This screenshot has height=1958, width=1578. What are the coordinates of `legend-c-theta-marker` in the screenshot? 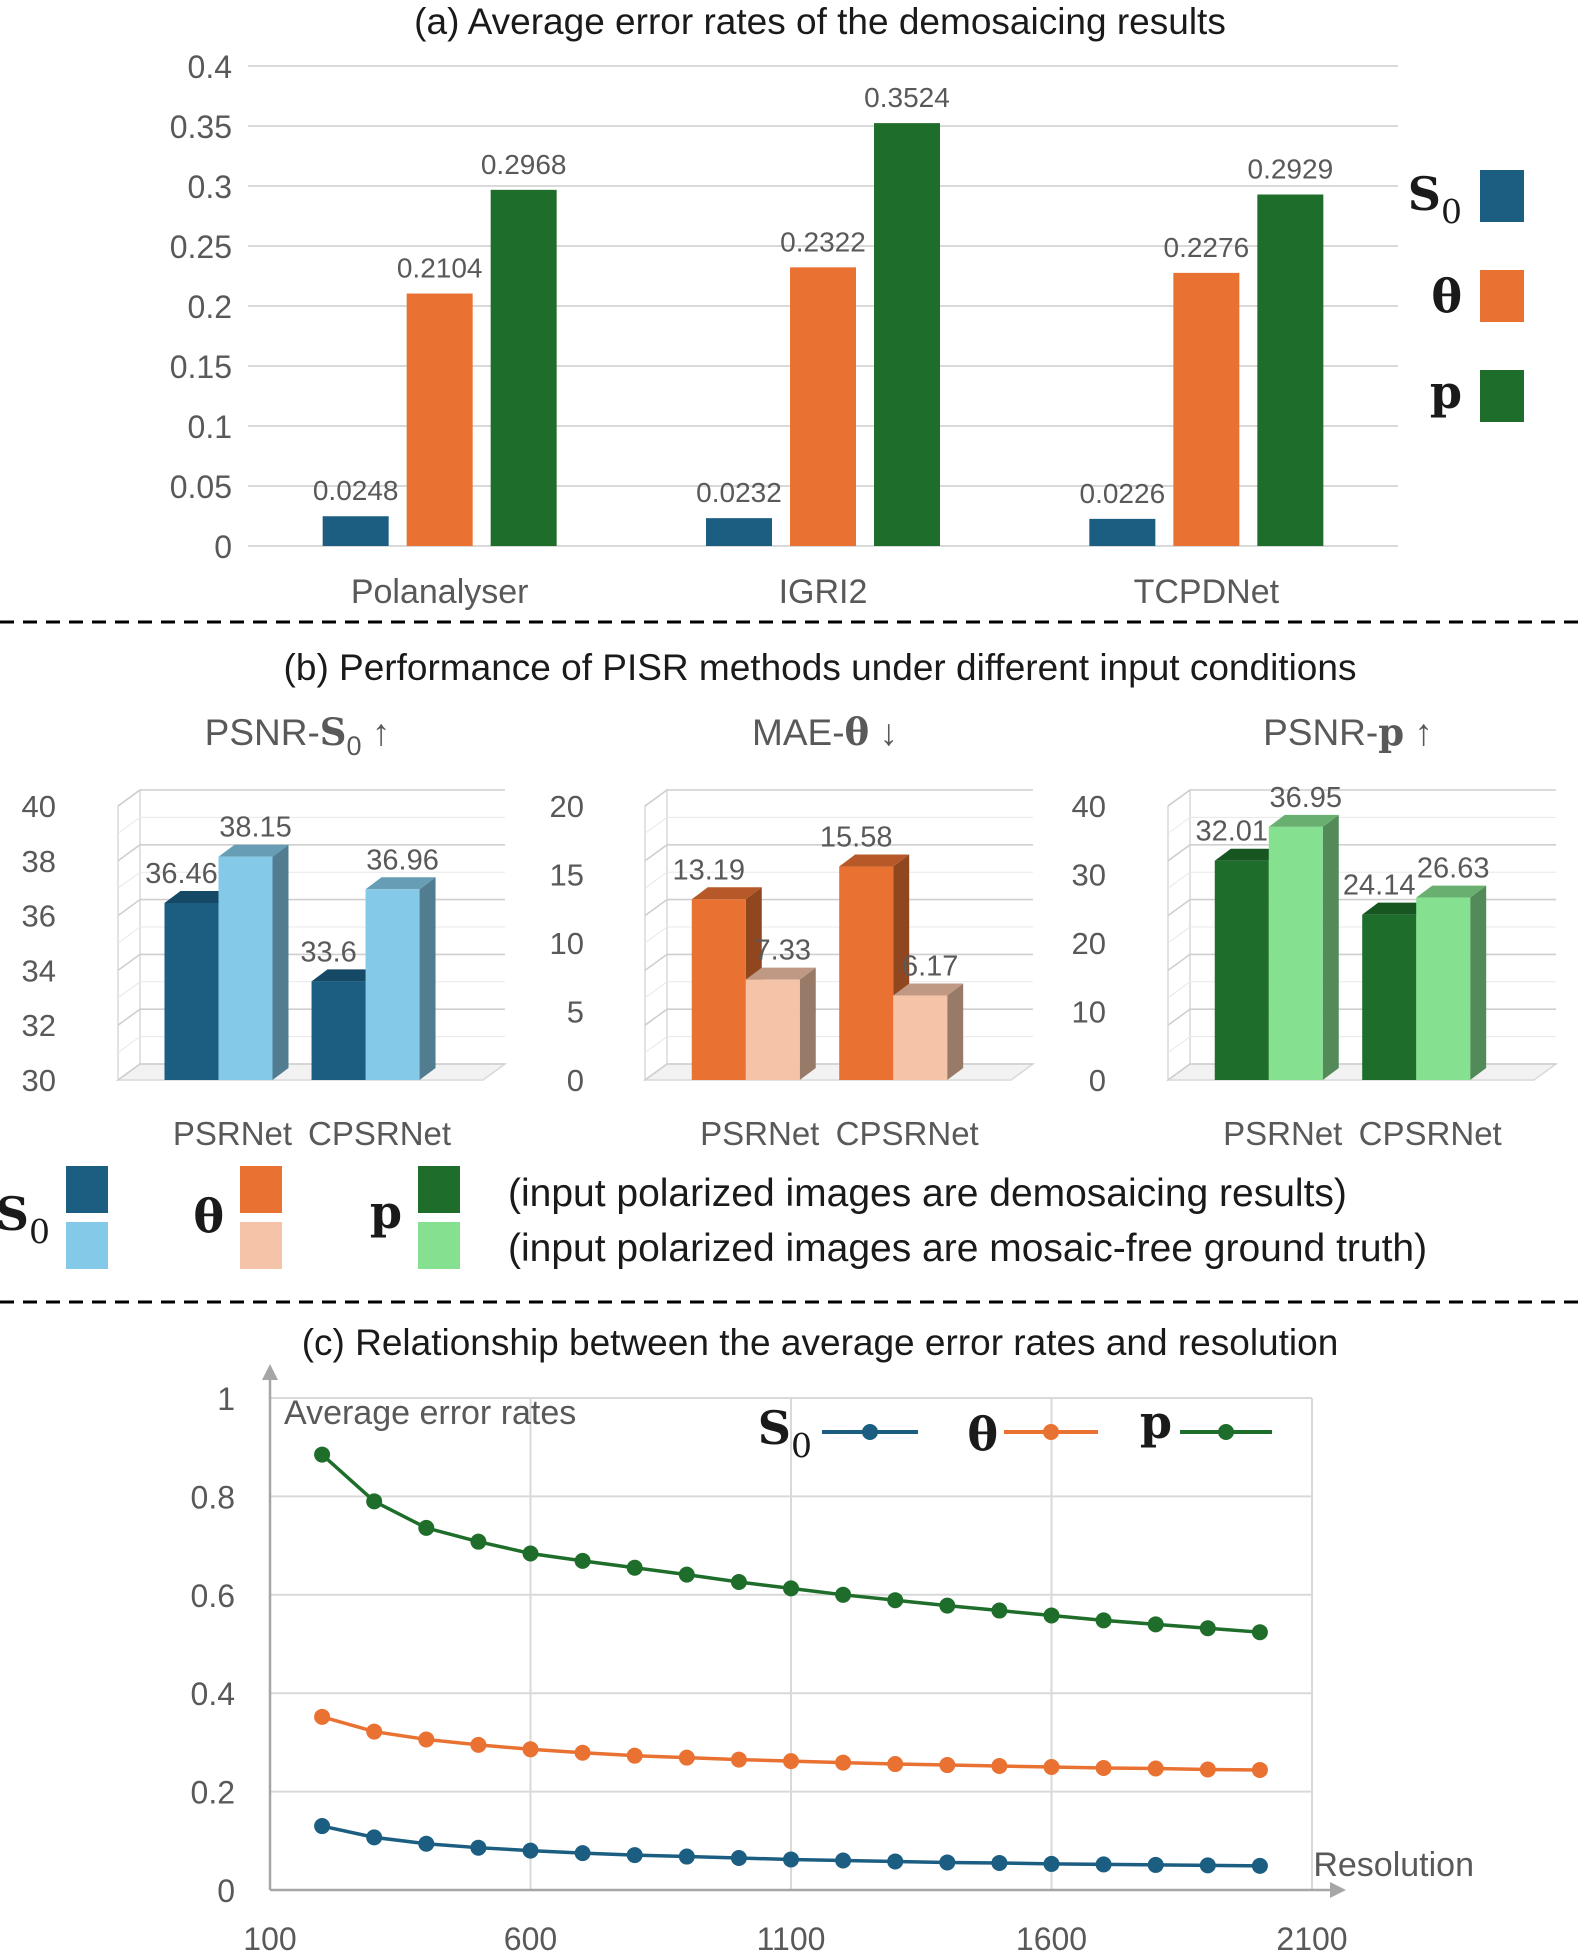 It's located at (1051, 1432).